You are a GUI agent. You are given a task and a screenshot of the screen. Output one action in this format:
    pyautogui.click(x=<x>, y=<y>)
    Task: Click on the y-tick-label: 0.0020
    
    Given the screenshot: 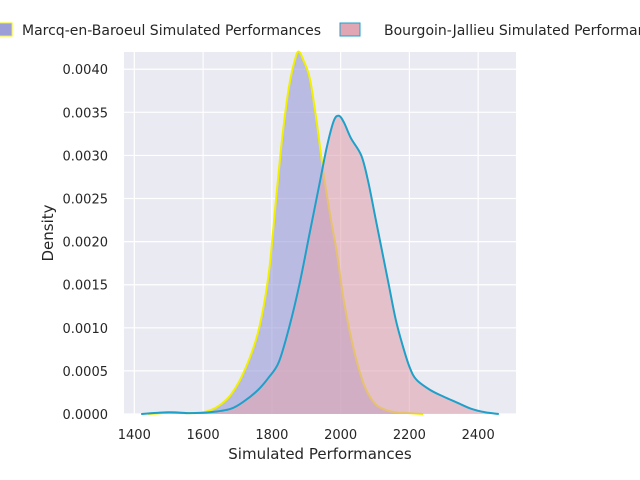 What is the action you would take?
    pyautogui.click(x=86, y=243)
    